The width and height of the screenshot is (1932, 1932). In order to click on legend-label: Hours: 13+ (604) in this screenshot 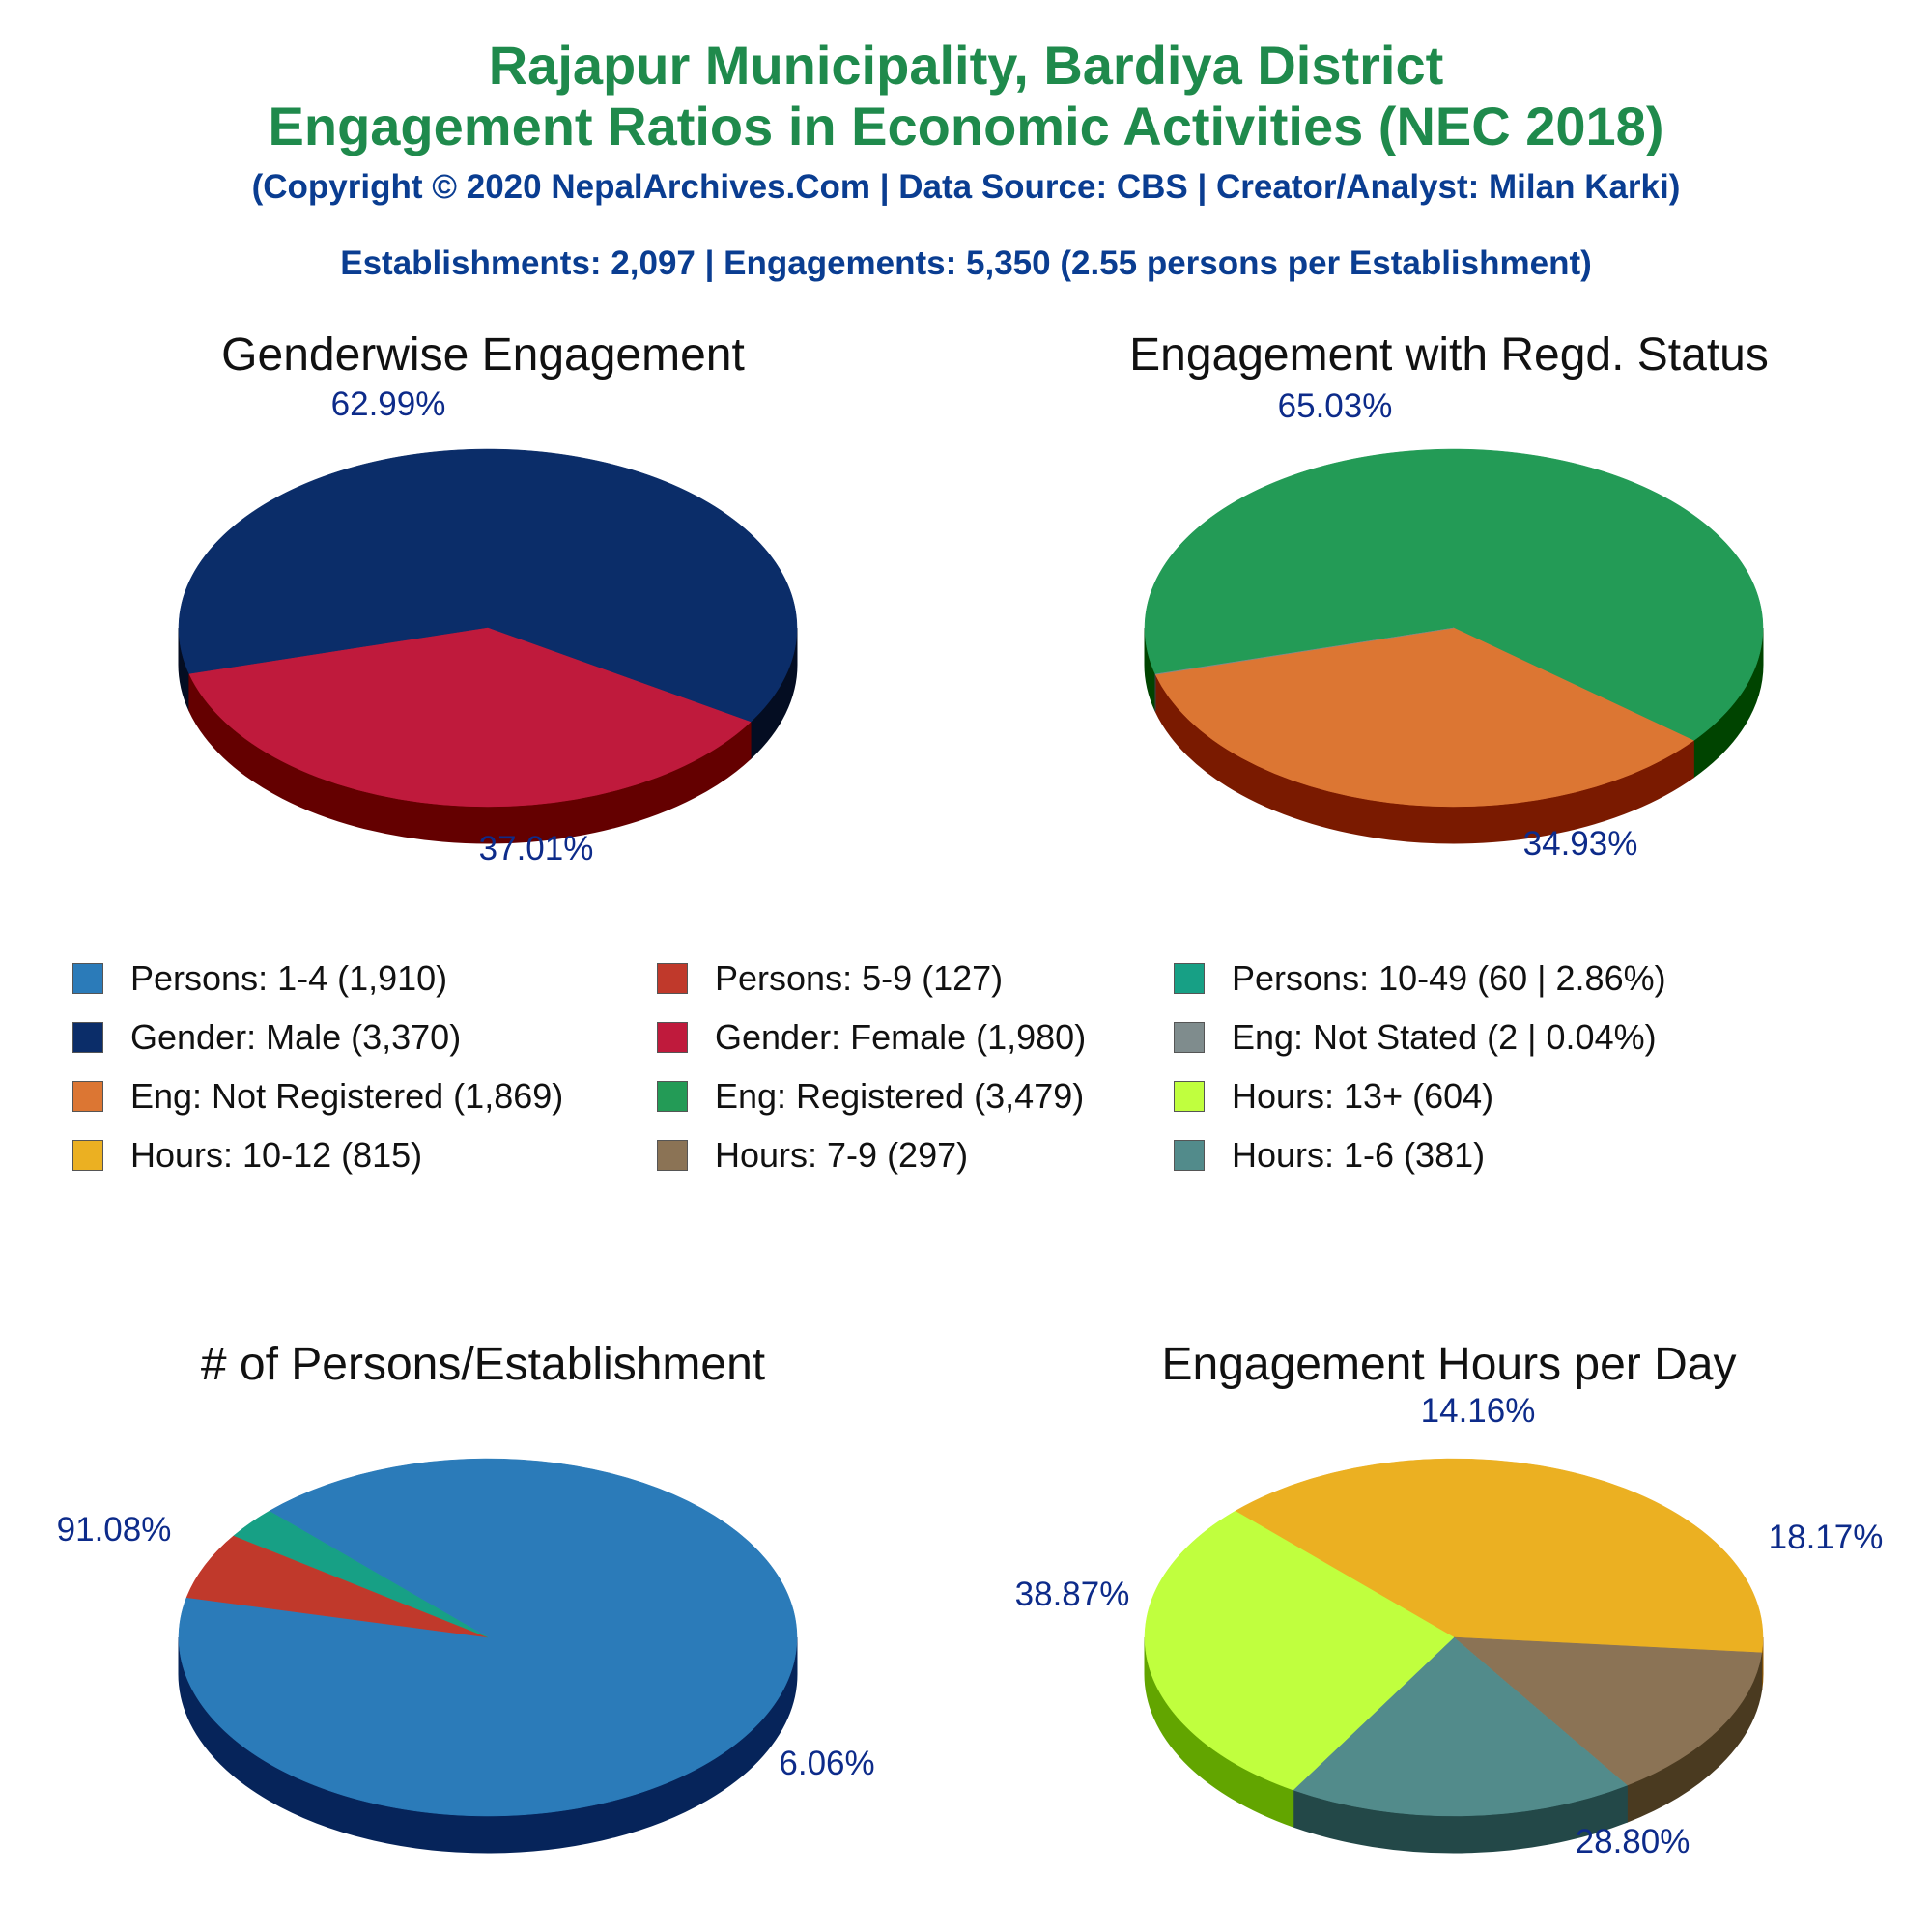, I will do `click(1363, 1096)`.